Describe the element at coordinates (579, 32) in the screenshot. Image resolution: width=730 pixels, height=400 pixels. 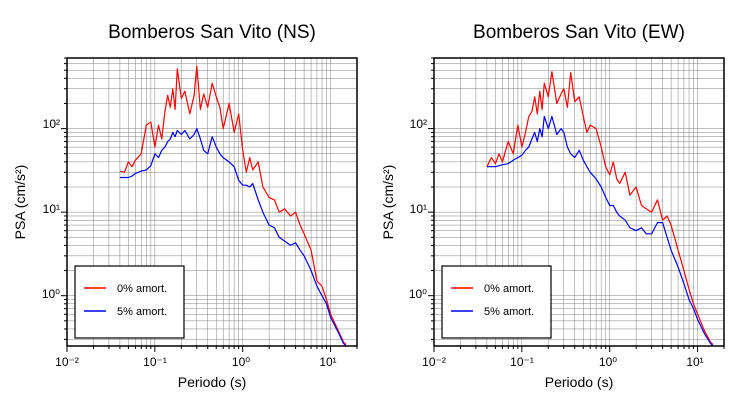
I see `chart-title: Bomberos San Vito (EW)` at that location.